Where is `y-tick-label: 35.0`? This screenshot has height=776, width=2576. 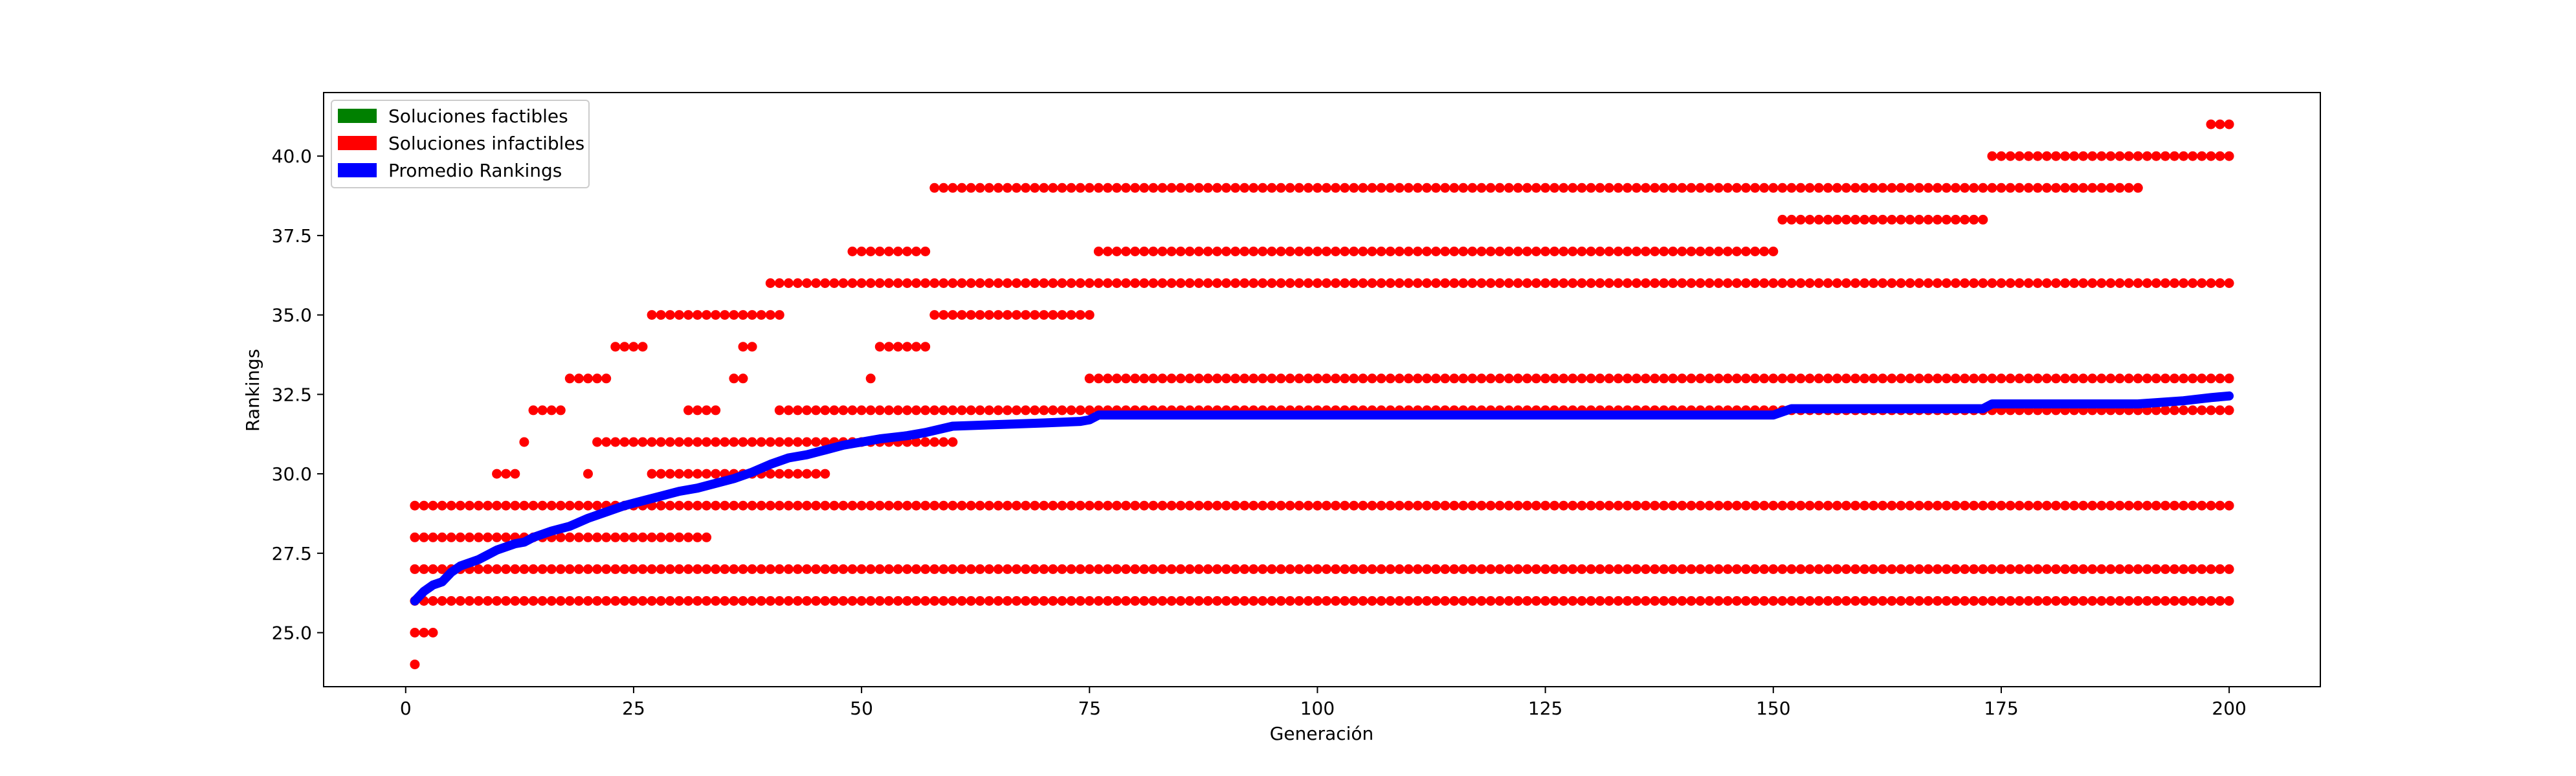 y-tick-label: 35.0 is located at coordinates (292, 315).